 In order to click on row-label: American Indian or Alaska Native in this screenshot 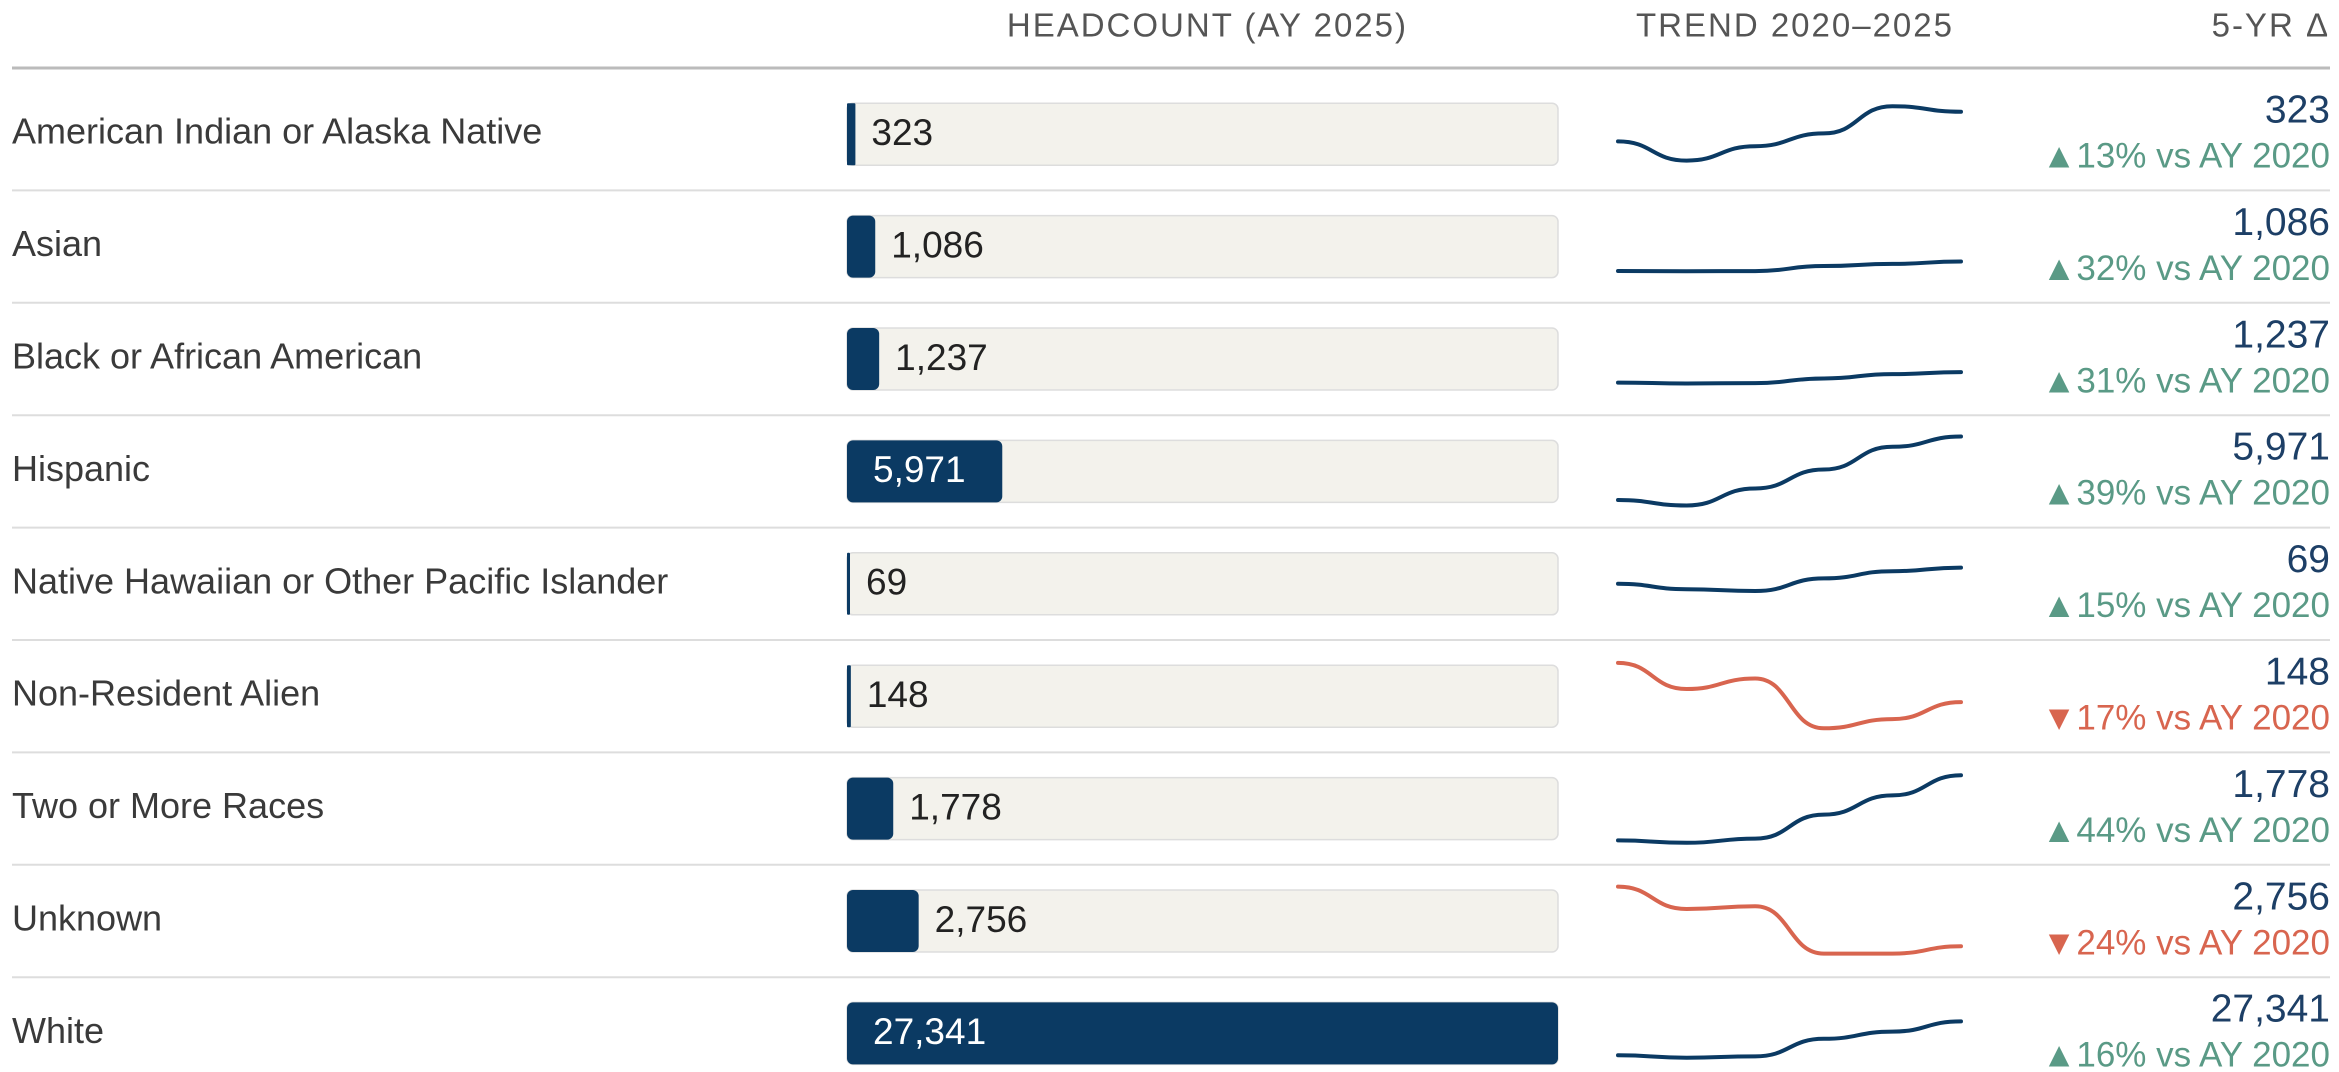, I will do `click(277, 131)`.